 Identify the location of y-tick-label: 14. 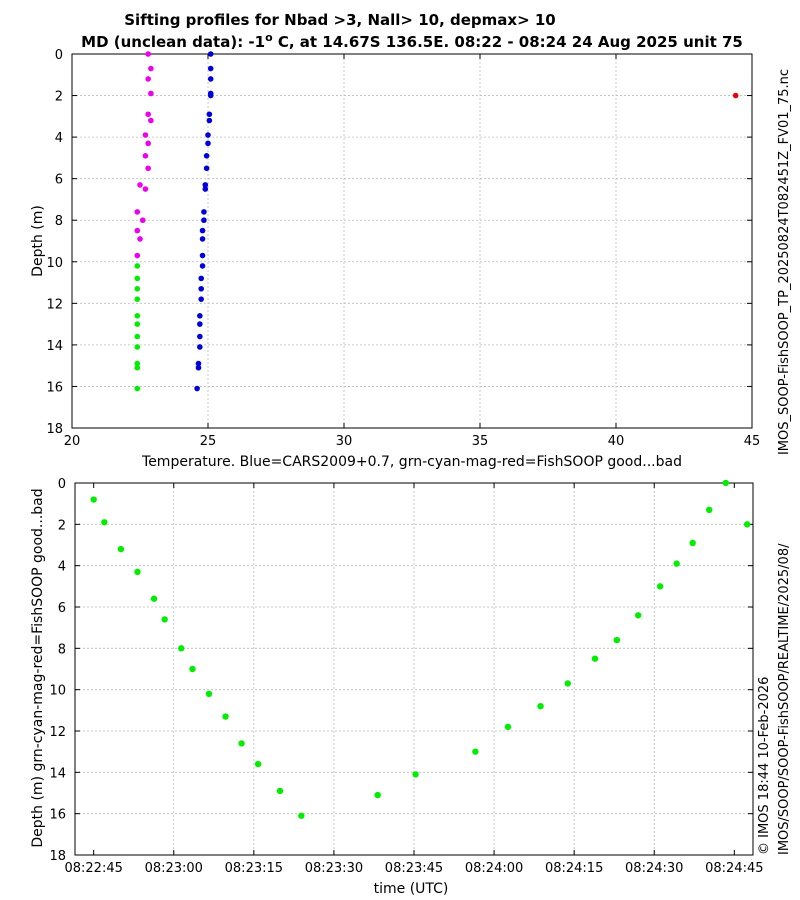
(57, 773).